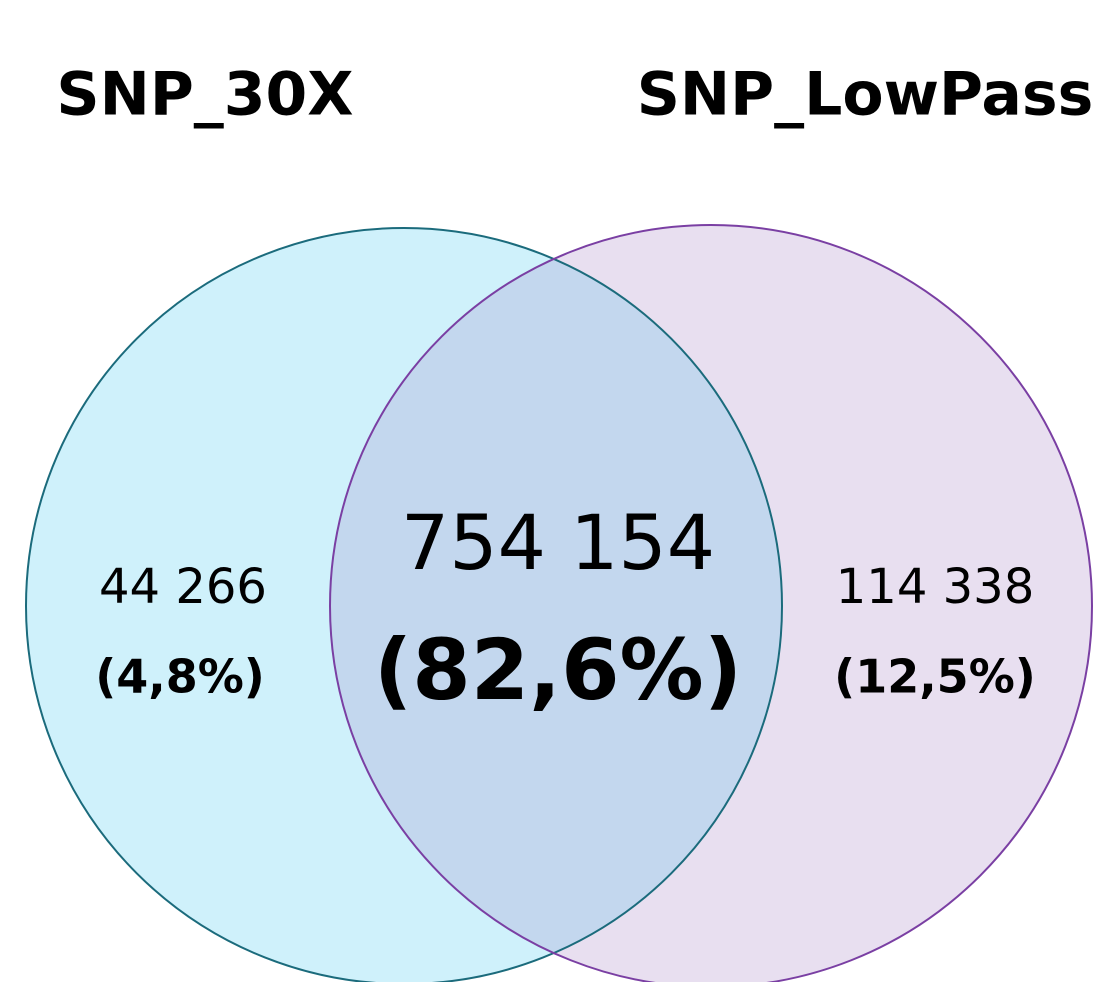 The width and height of the screenshot is (1109, 982). What do you see at coordinates (204, 95) in the screenshot?
I see `set-title: SNP_30X` at bounding box center [204, 95].